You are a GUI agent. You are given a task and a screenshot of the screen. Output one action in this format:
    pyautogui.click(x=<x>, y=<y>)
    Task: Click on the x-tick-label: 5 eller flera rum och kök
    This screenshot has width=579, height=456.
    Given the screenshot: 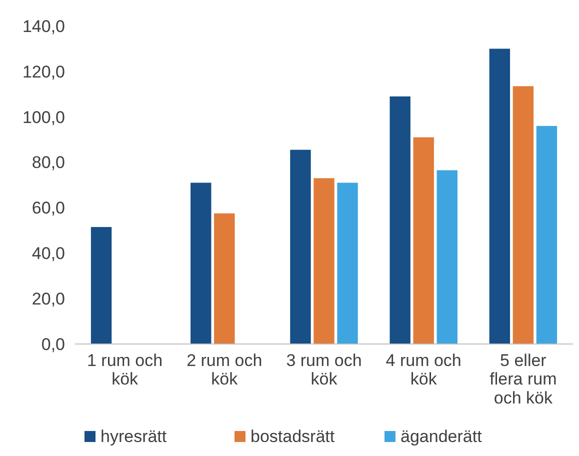 What is the action you would take?
    pyautogui.click(x=523, y=379)
    